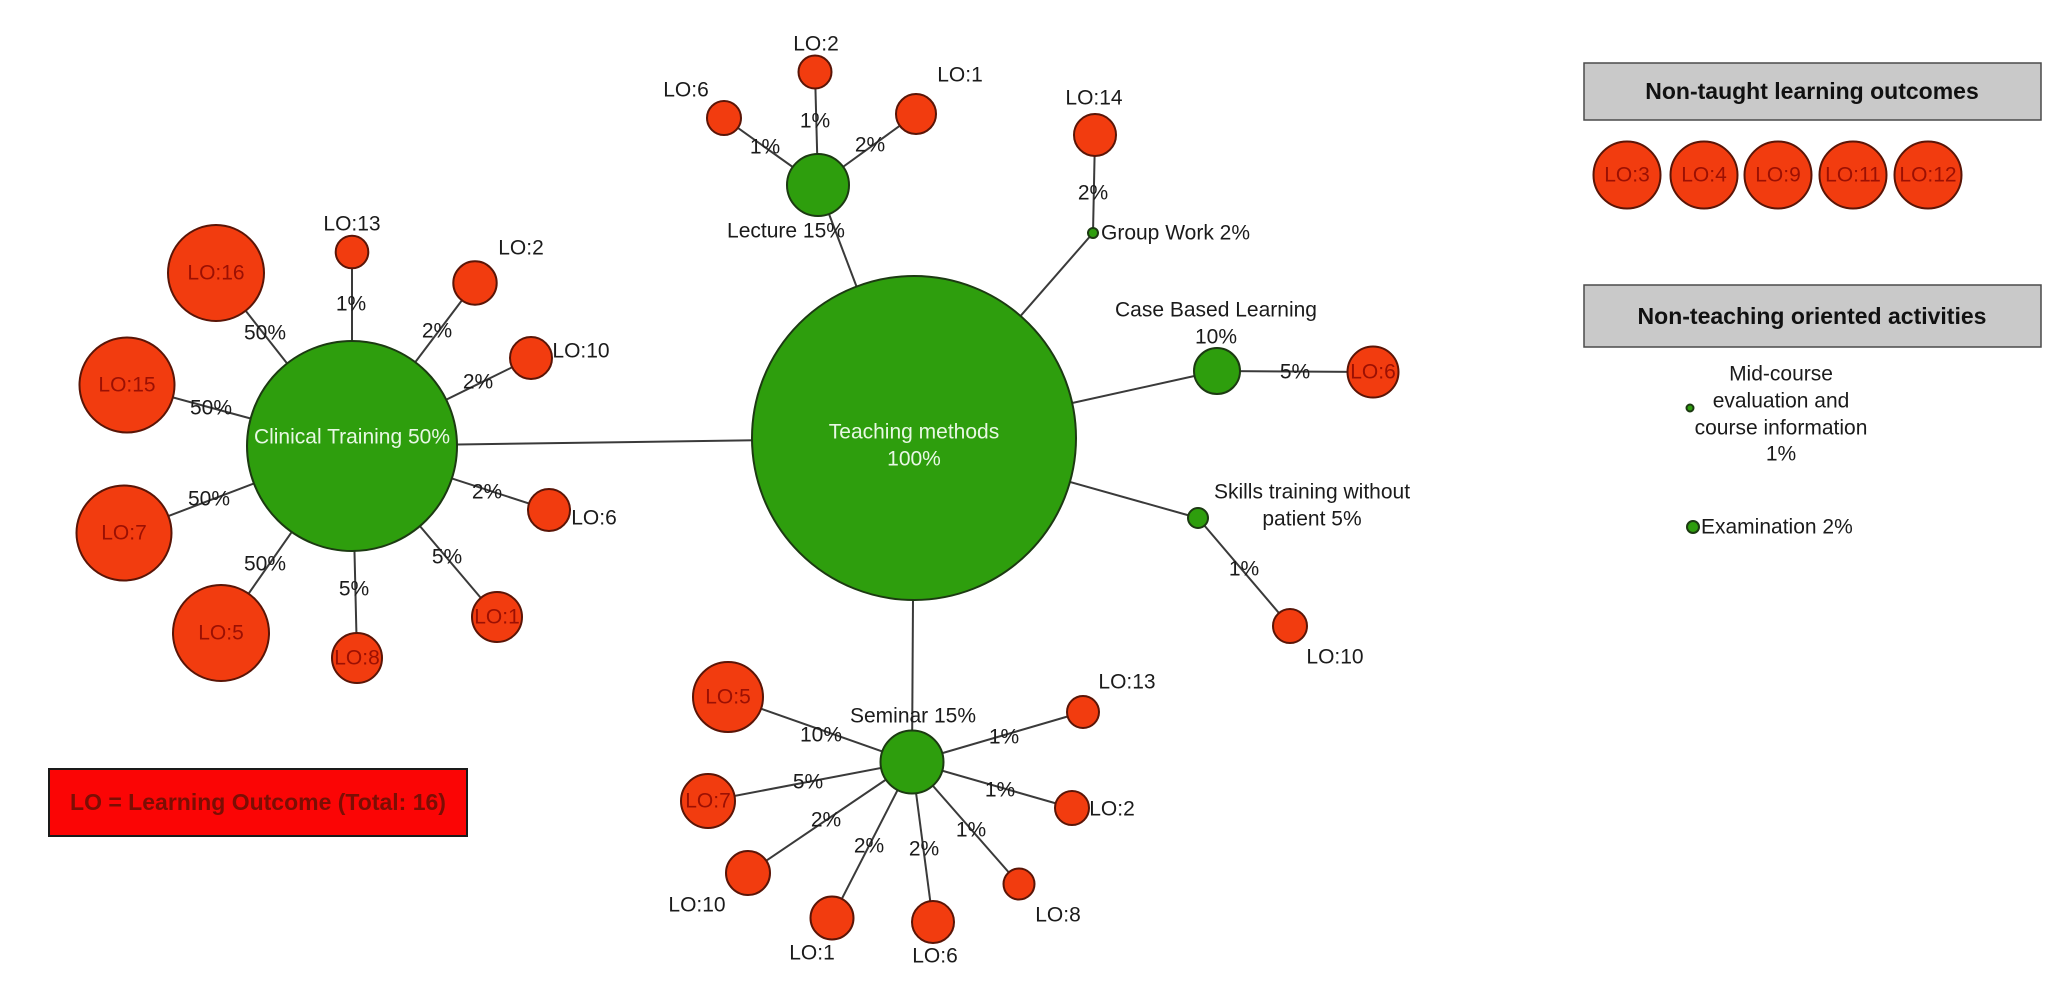  What do you see at coordinates (1853, 175) in the screenshot?
I see `svg-text: LO:11` at bounding box center [1853, 175].